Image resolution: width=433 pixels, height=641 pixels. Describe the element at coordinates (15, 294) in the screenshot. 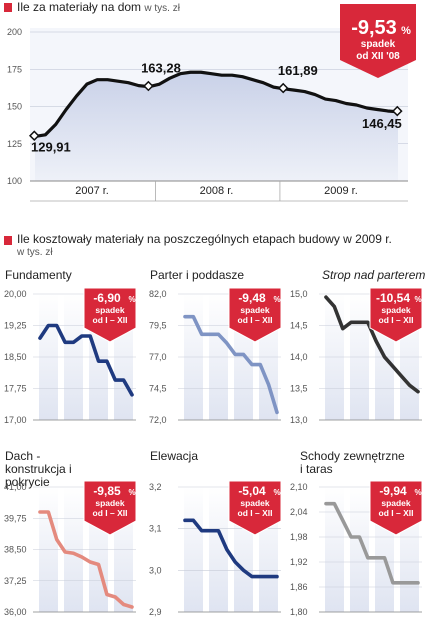

I see `y-tick-label: 20,00` at that location.